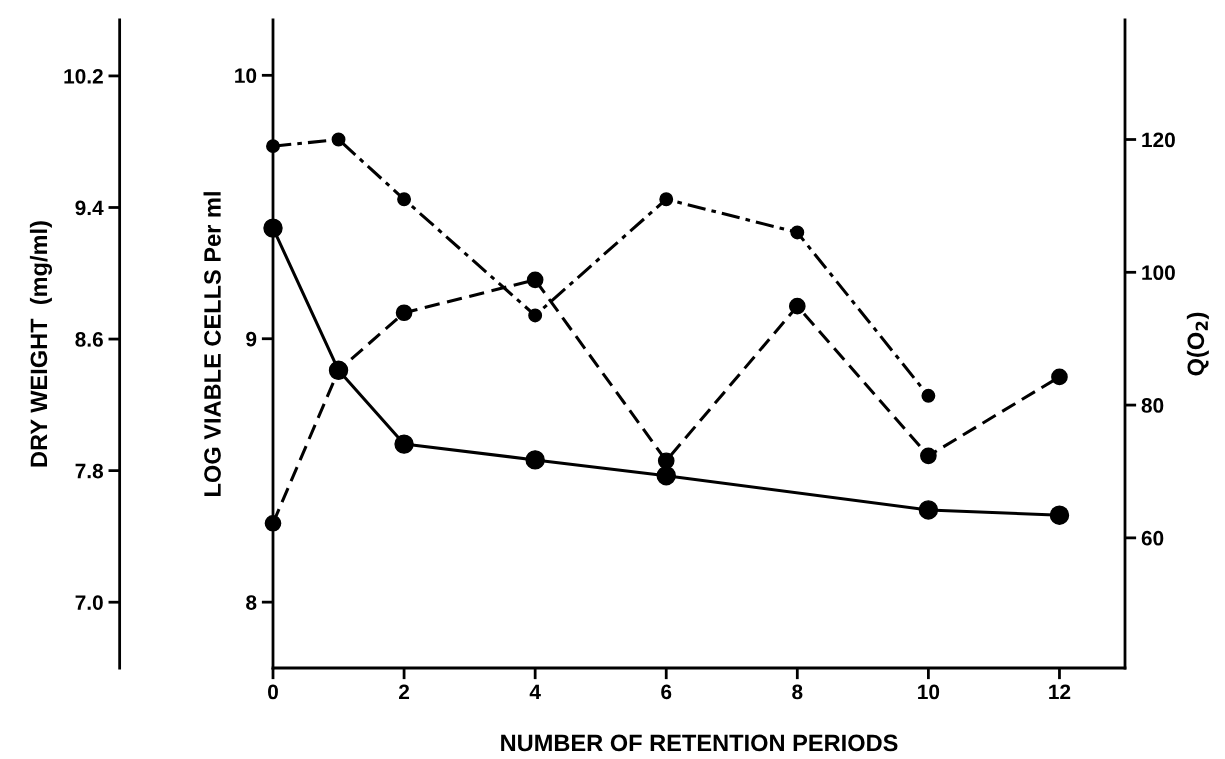  Describe the element at coordinates (1152, 405) in the screenshot. I see `y2-tick-label: 80` at that location.